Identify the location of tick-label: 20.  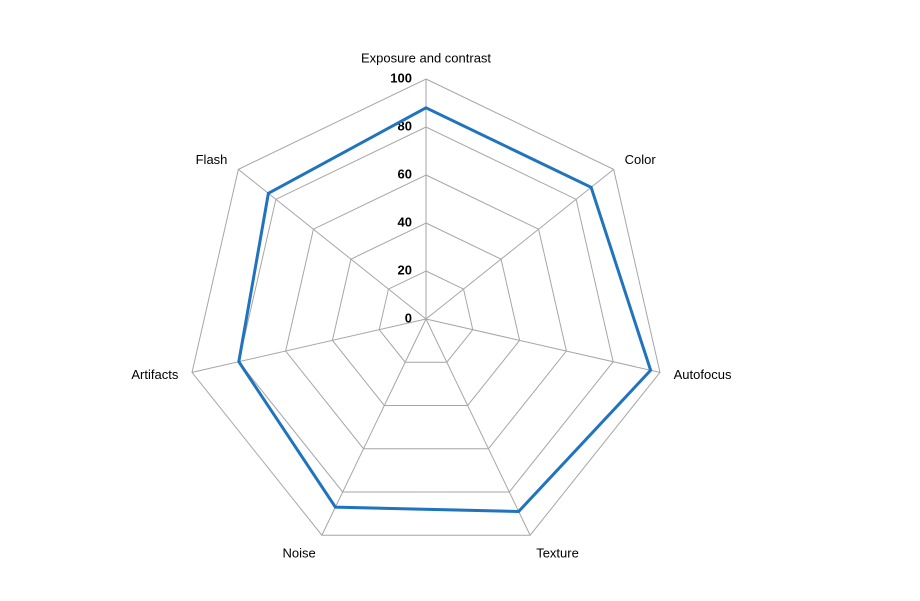
(405, 269).